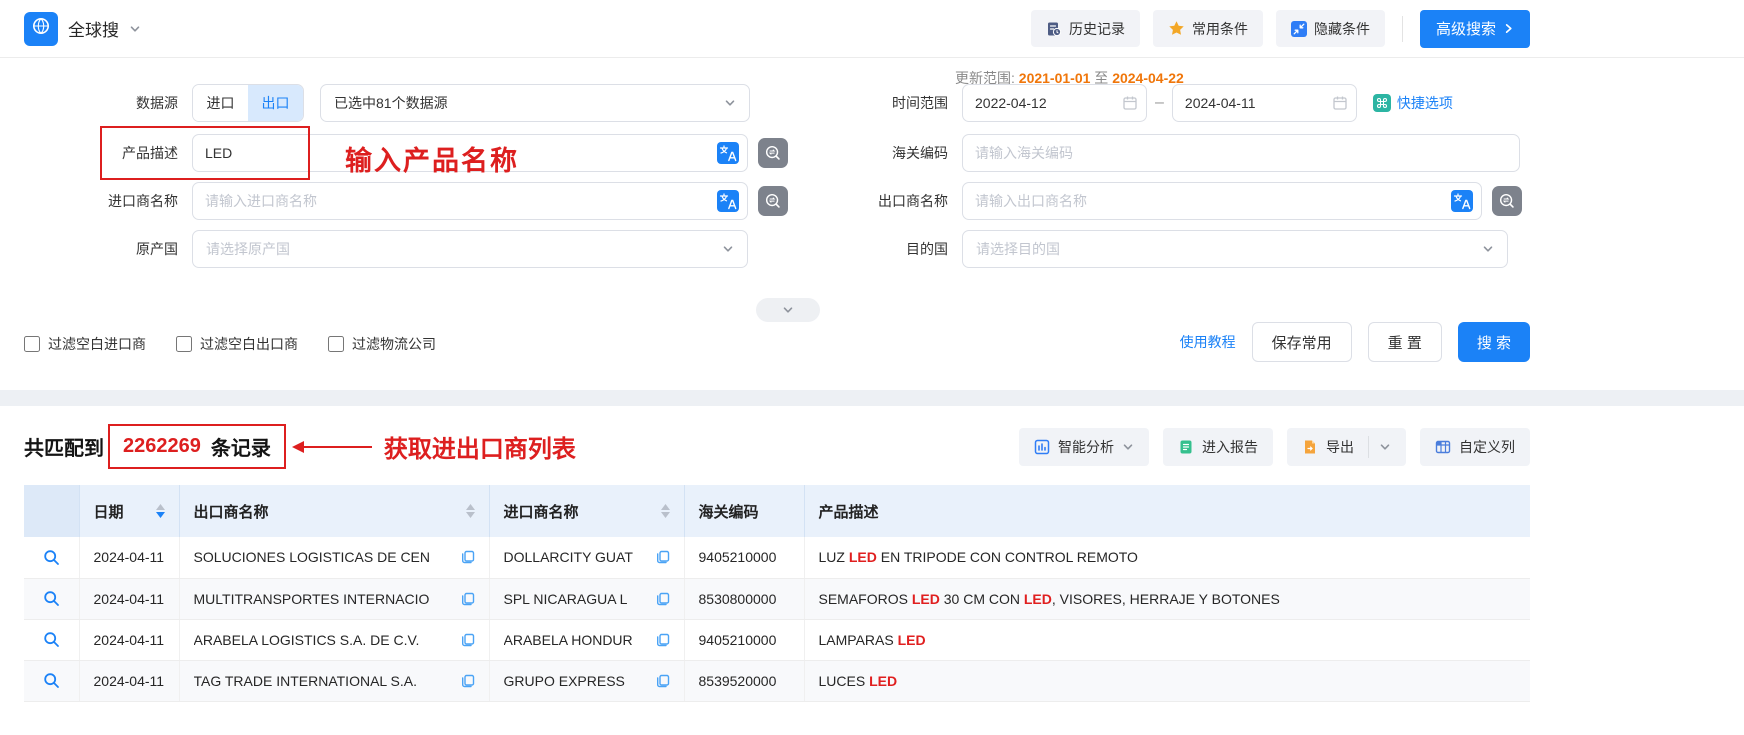  What do you see at coordinates (275, 103) in the screenshot?
I see `toggle-export: 出口` at bounding box center [275, 103].